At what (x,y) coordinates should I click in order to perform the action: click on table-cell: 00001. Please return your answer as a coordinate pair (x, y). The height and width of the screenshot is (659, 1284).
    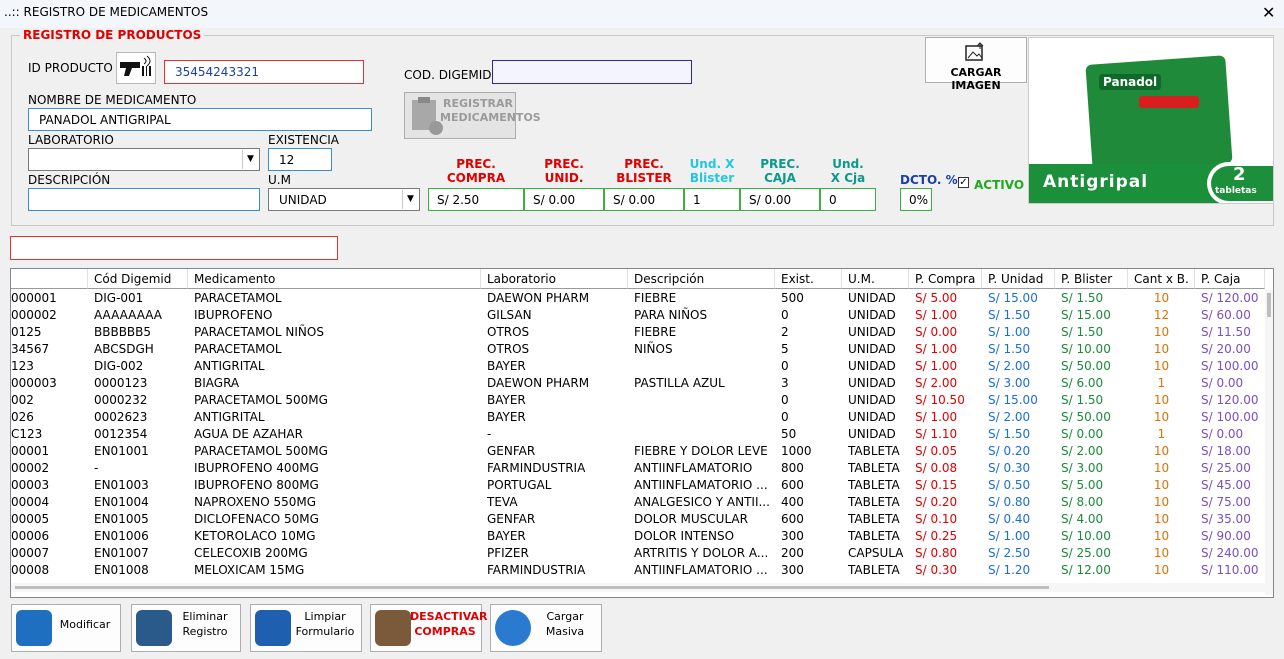
    Looking at the image, I should click on (30, 451).